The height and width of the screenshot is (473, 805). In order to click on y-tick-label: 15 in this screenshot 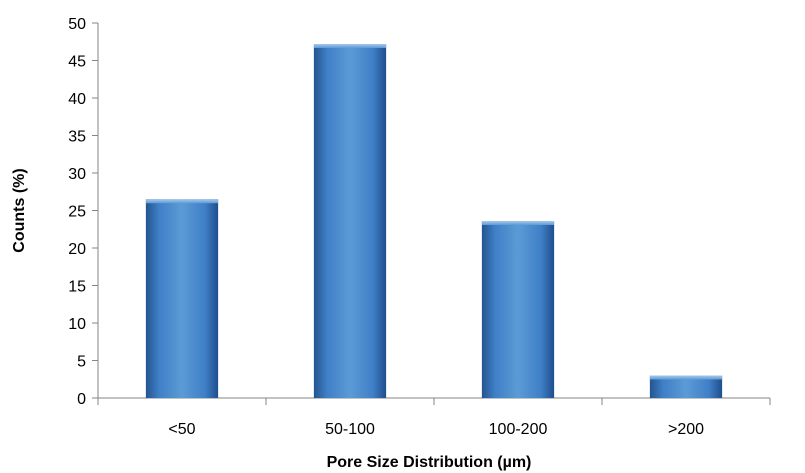, I will do `click(77, 287)`.